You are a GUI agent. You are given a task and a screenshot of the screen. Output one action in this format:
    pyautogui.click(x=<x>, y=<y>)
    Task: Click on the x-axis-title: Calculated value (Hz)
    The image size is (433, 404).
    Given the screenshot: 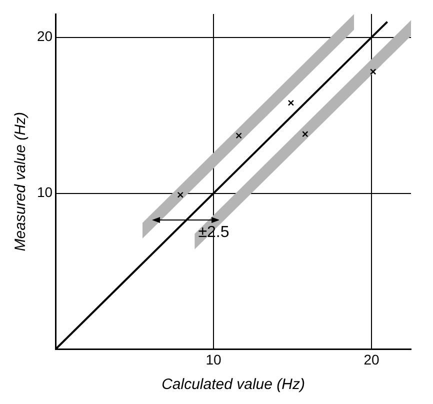 What is the action you would take?
    pyautogui.click(x=233, y=385)
    